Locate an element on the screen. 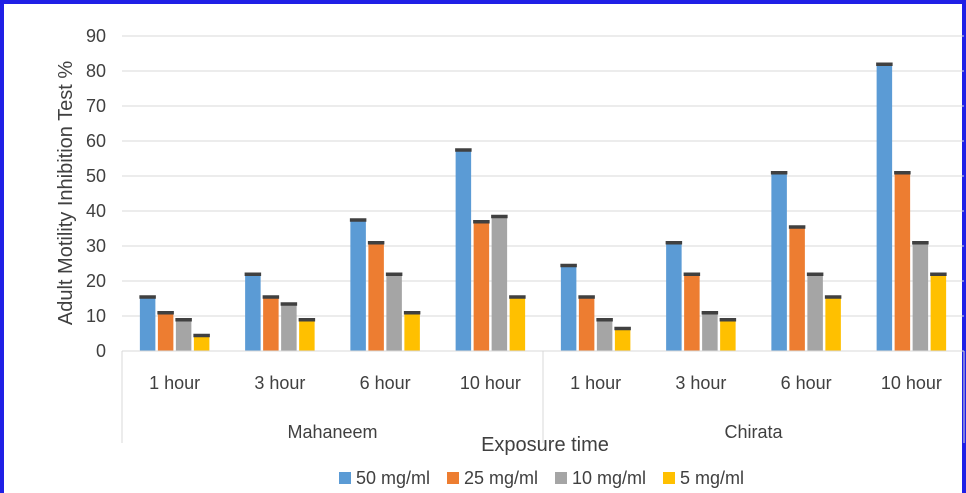  y-tick-label: 10 is located at coordinates (96, 316).